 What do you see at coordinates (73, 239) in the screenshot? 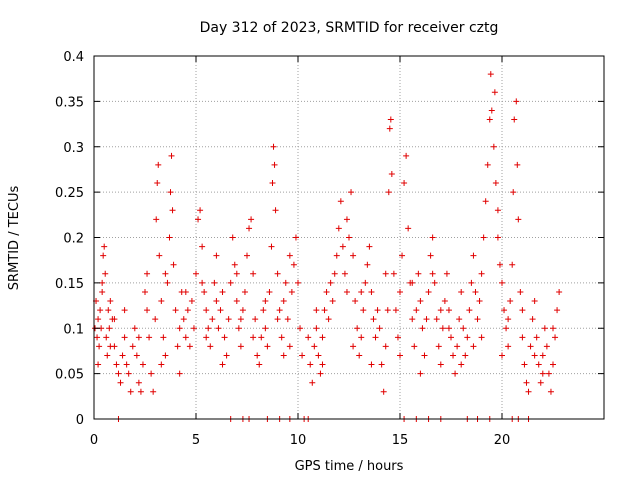
I see `y-tick-label: 0.2` at bounding box center [73, 239].